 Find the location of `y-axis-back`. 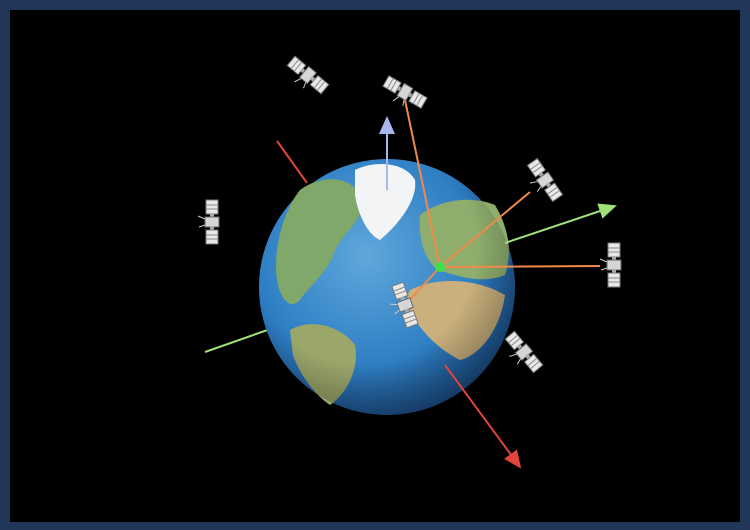

y-axis-back is located at coordinates (240, 339).